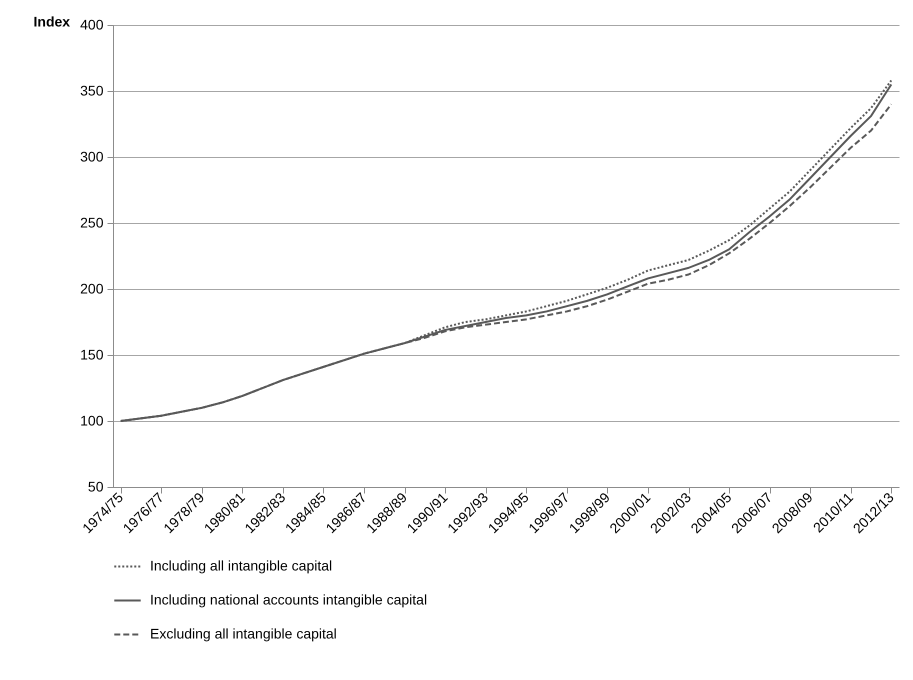 The image size is (913, 680). What do you see at coordinates (289, 600) in the screenshot?
I see `legend-label: Including national accounts intangible capital` at bounding box center [289, 600].